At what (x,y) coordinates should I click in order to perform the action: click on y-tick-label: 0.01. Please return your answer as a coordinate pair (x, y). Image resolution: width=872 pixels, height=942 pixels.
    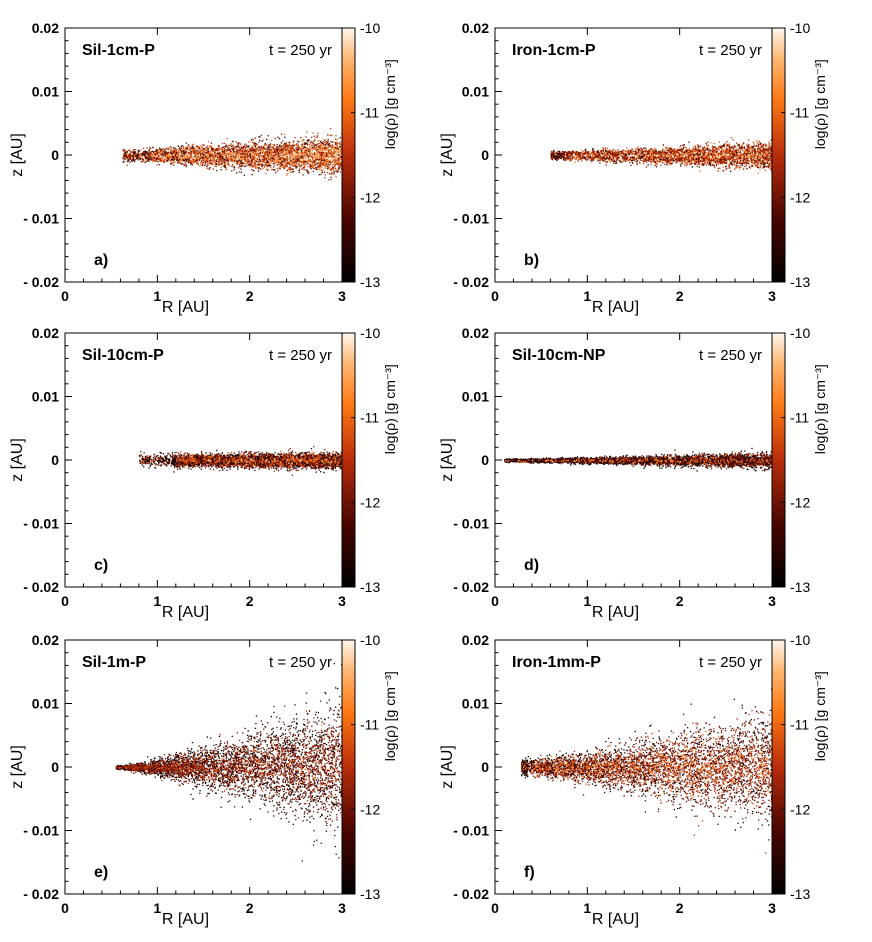
    Looking at the image, I should click on (475, 397).